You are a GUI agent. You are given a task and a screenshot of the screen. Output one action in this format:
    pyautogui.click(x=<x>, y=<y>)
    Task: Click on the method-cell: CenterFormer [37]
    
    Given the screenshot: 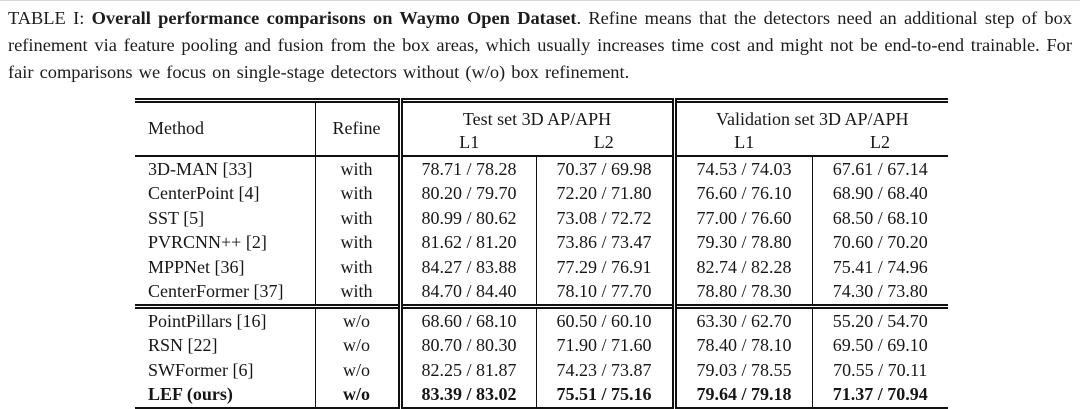 What is the action you would take?
    pyautogui.click(x=225, y=293)
    